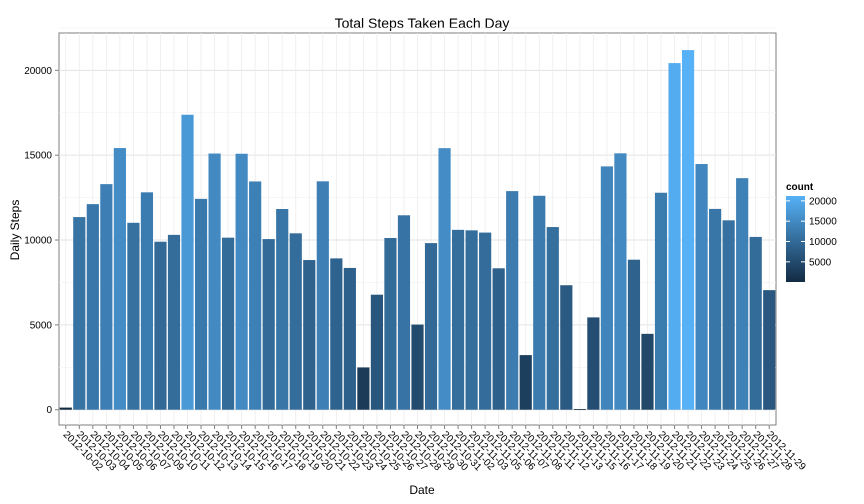  I want to click on y-axis: 0 5000 10000 15000 20000, so click(41, 241).